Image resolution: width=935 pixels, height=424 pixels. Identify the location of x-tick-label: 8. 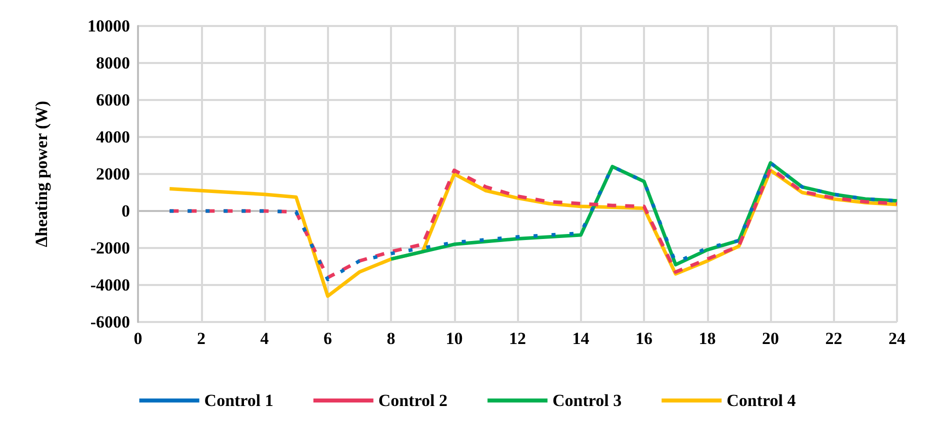
(391, 338).